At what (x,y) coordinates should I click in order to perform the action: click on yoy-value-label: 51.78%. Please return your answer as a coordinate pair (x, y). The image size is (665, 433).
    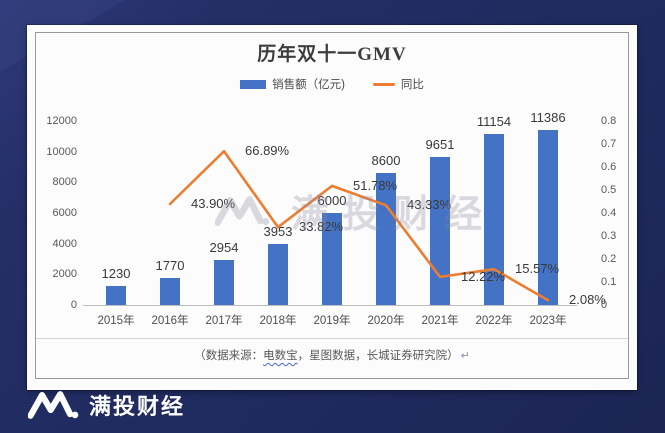
    Looking at the image, I should click on (375, 185).